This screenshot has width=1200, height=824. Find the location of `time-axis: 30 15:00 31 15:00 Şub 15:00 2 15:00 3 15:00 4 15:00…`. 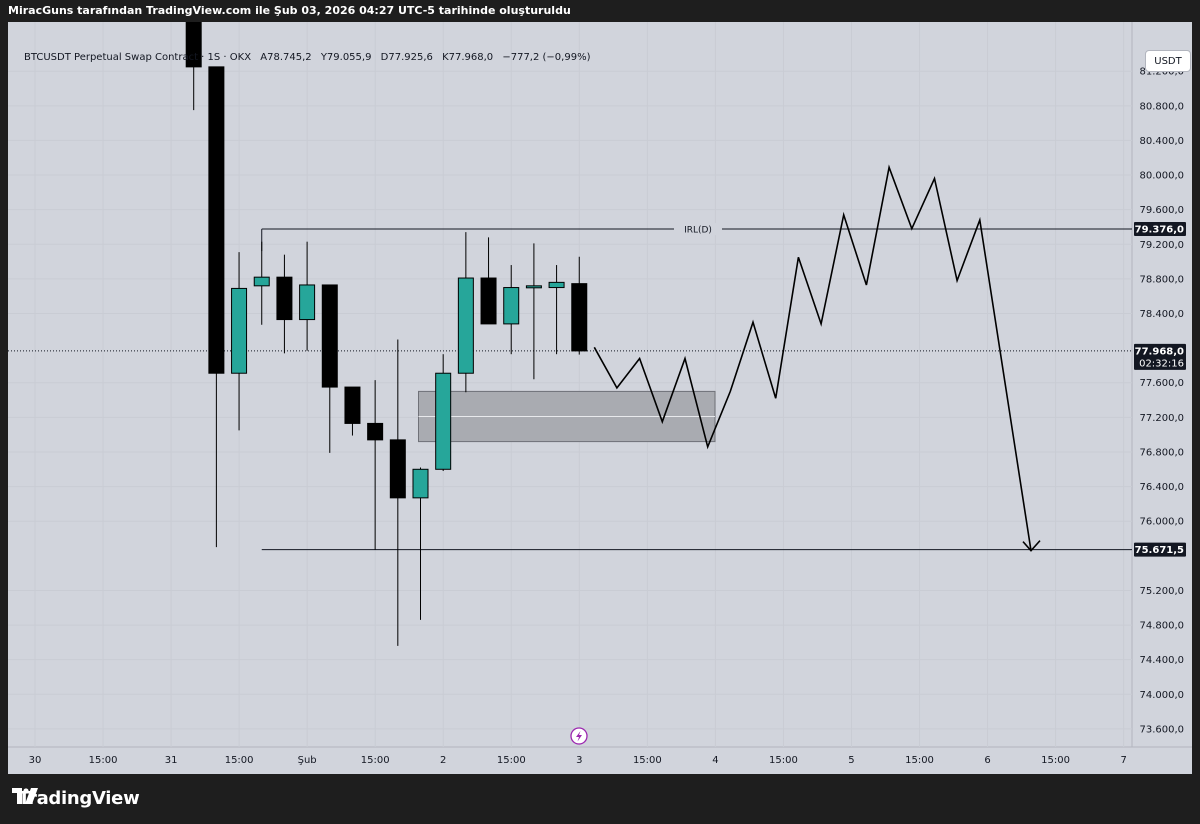

time-axis: 30 15:00 31 15:00 Şub 15:00 2 15:00 3 15:00 4 15:00… is located at coordinates (578, 760).